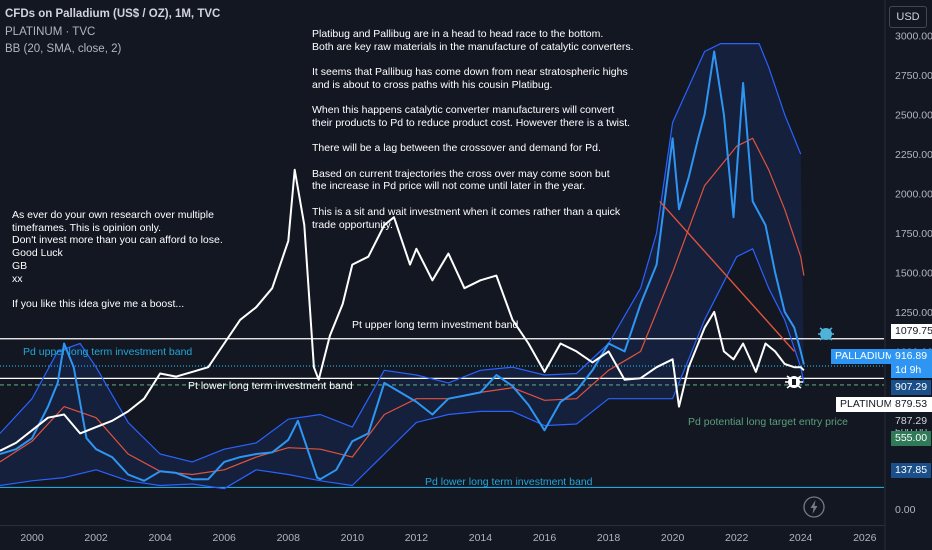 This screenshot has height=550, width=932. I want to click on platinum-name-label: PLATINUM, so click(866, 404).